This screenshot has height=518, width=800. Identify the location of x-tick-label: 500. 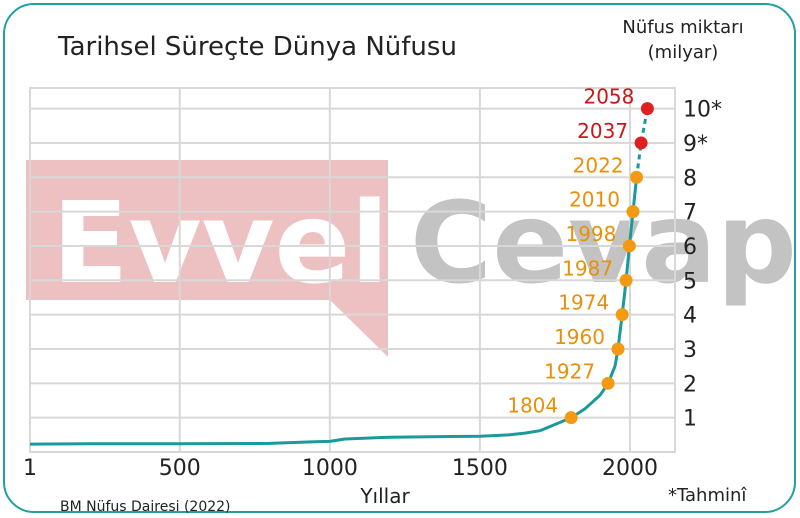
(180, 468).